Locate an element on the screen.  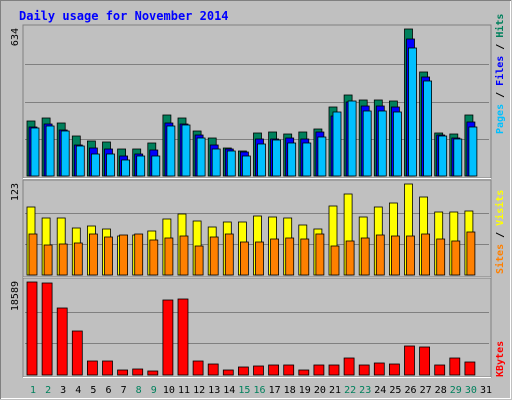
x-tick-label-day-30: 30 is located at coordinates (471, 390).